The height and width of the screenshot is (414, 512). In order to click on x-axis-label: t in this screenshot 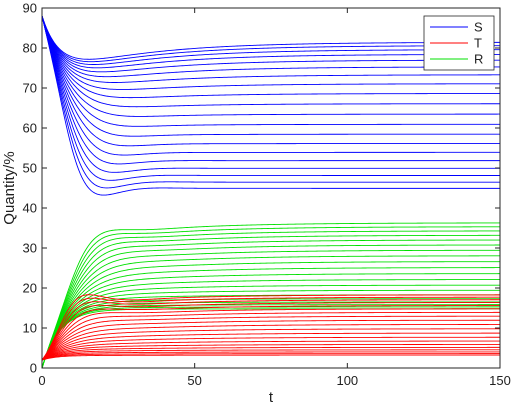, I will do `click(271, 397)`.